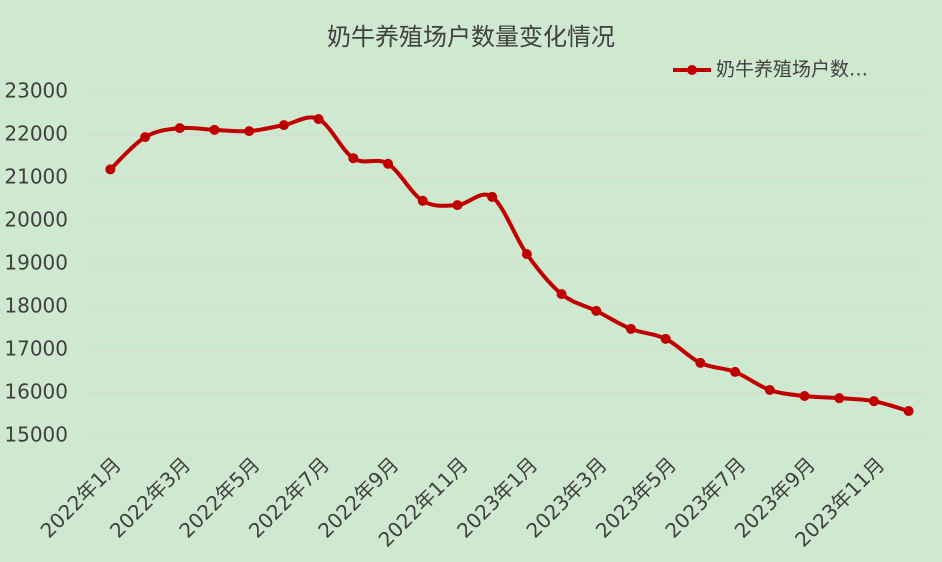 The height and width of the screenshot is (562, 942). Describe the element at coordinates (36, 349) in the screenshot. I see `y-tick-label: 17000` at that location.